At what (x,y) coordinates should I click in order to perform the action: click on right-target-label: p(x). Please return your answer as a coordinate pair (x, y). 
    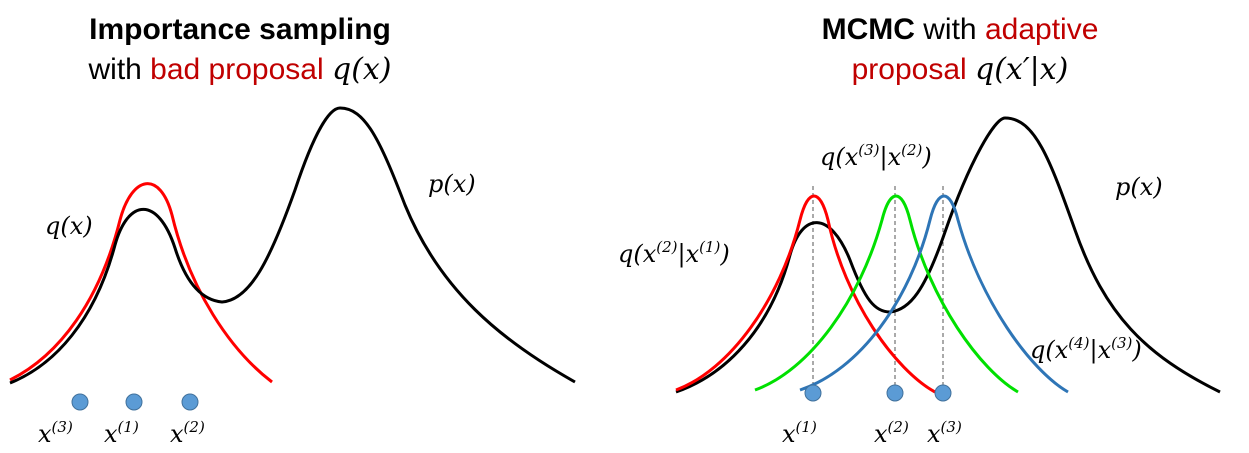
    Looking at the image, I should click on (1139, 187).